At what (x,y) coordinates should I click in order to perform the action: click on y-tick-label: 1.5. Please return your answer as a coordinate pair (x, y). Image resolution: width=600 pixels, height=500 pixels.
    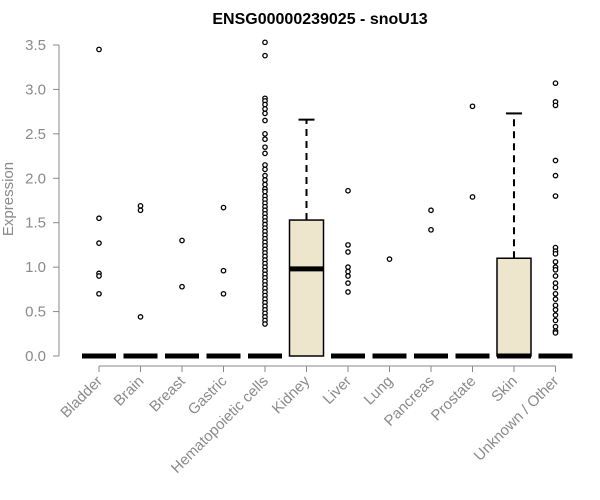
    Looking at the image, I should click on (35, 223).